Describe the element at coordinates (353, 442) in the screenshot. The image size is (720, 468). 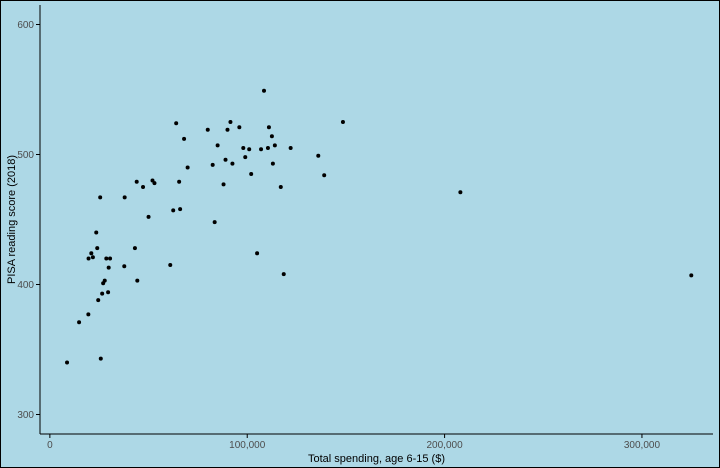
I see `x-ticks: 0 100,000 200,000 300,000` at that location.